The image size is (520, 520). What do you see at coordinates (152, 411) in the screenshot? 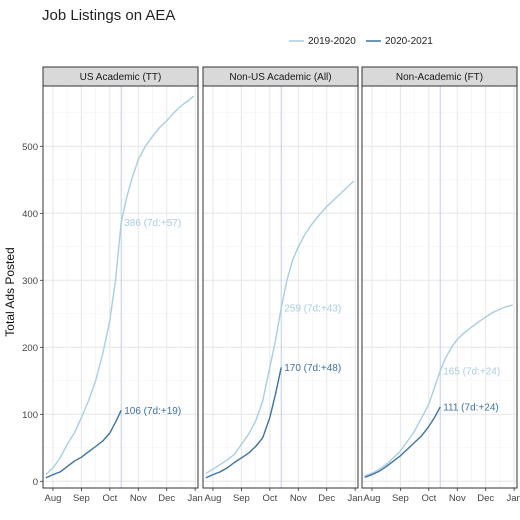
I see `data-label: 106 (7d:+19)` at bounding box center [152, 411].